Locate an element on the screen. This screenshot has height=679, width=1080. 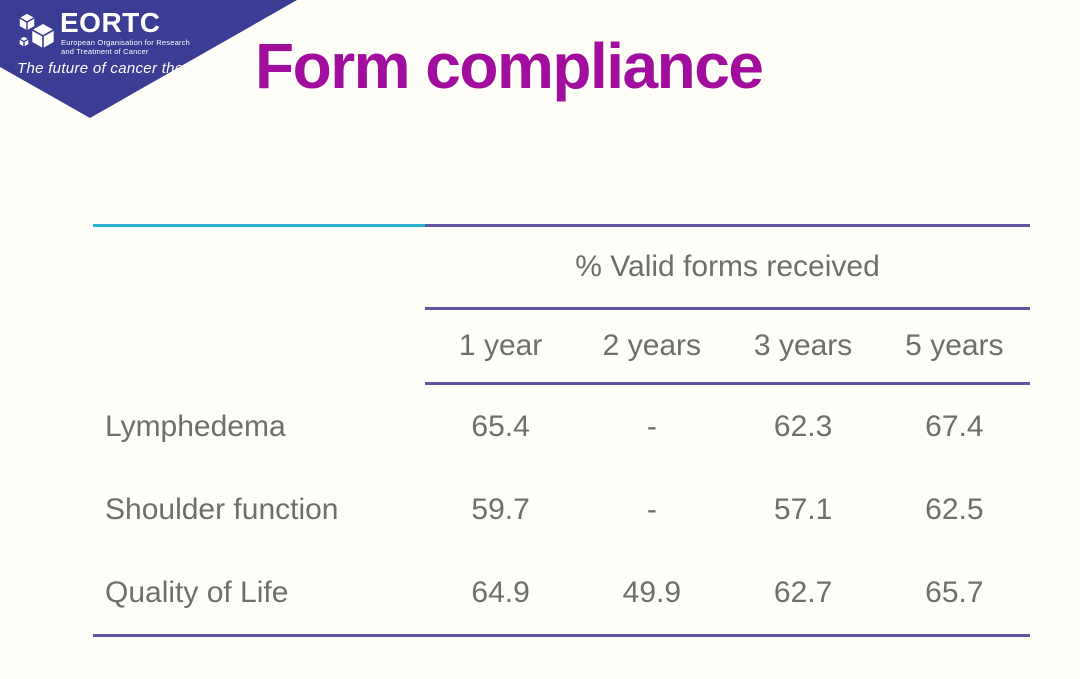
column-header-3years: 3 years is located at coordinates (803, 347).